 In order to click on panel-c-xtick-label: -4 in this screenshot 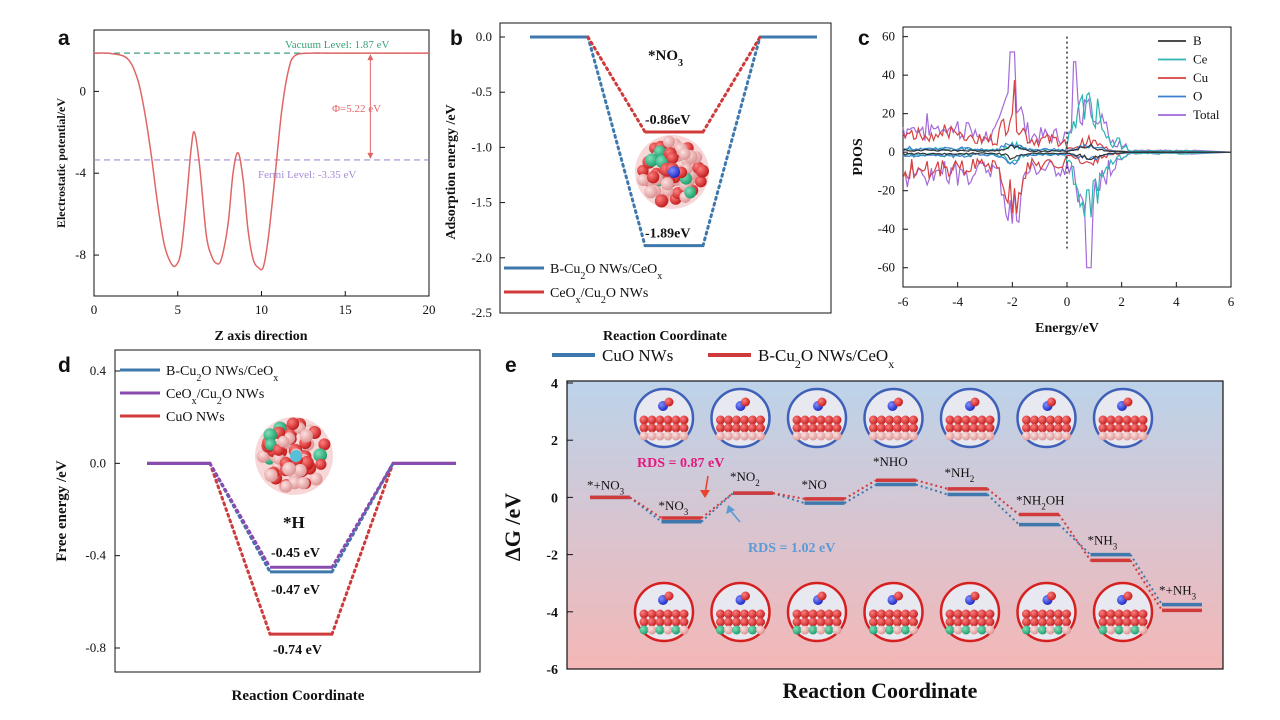, I will do `click(957, 301)`.